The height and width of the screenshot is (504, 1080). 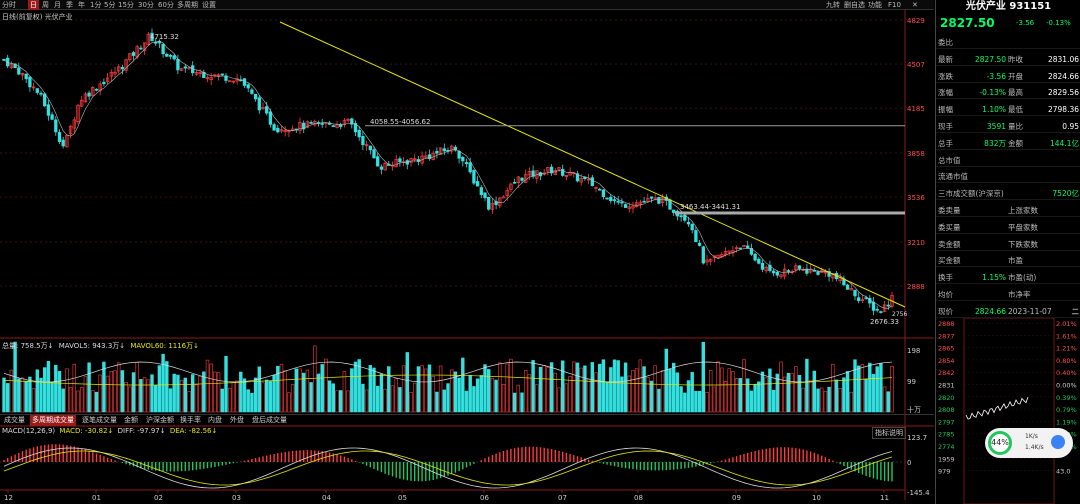 I want to click on upload-speed: 1K/s, so click(x=1031, y=436).